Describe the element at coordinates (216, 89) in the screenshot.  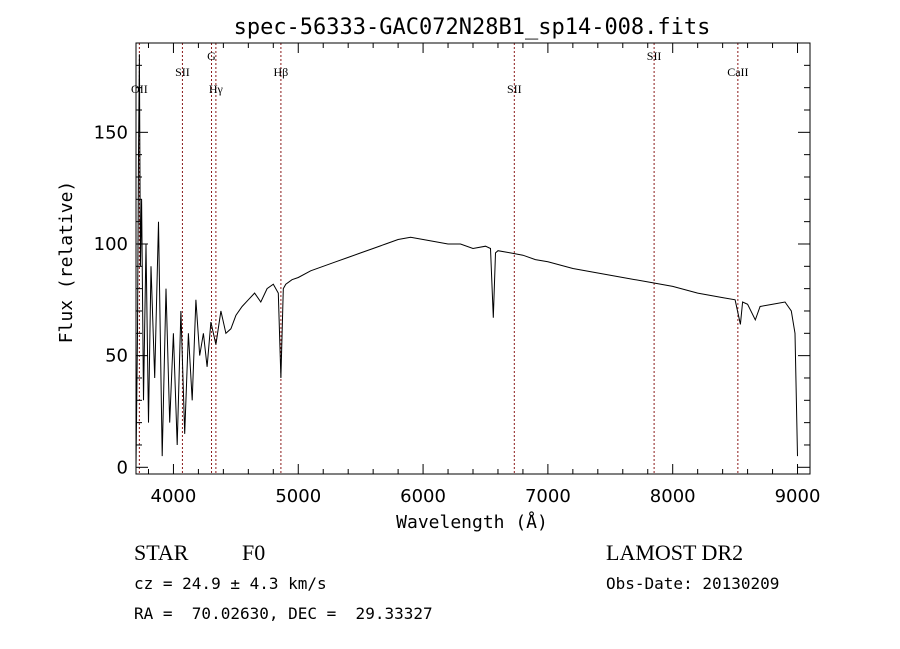
I see `line-marker-label: Hγ` at that location.